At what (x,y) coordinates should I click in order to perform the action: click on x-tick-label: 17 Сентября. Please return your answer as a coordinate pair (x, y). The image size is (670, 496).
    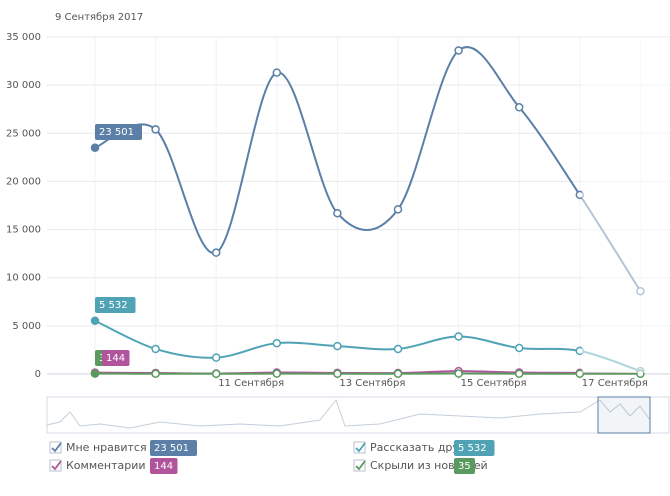
    Looking at the image, I should click on (615, 383).